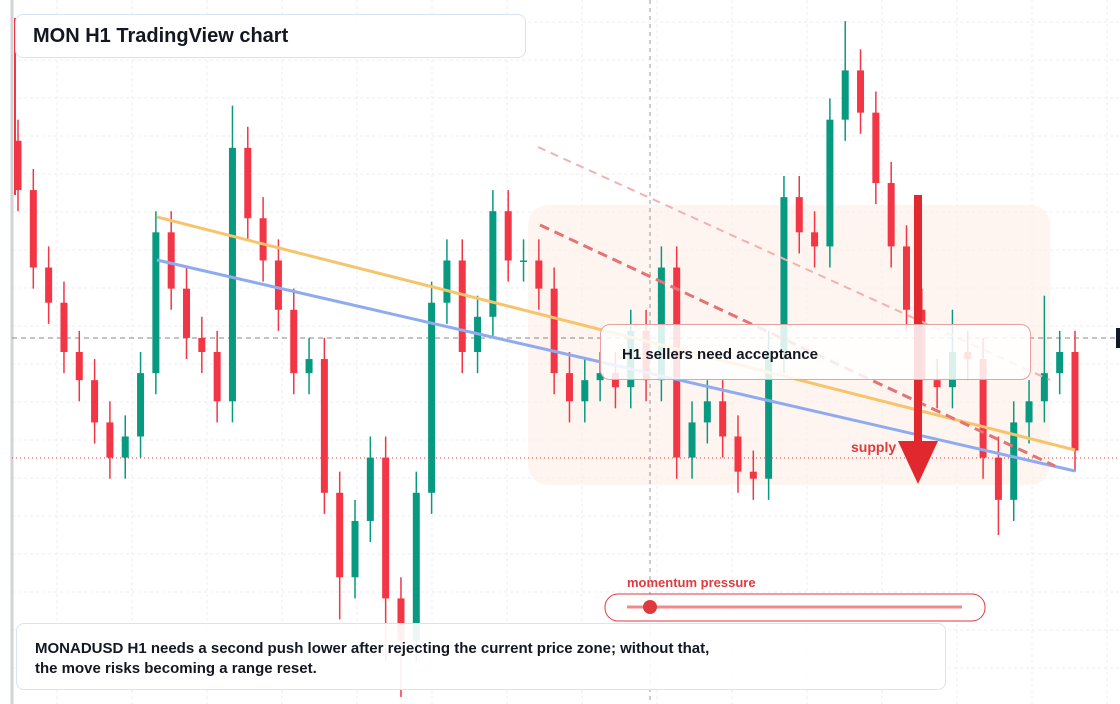  Describe the element at coordinates (918, 462) in the screenshot. I see `arrow-head` at that location.